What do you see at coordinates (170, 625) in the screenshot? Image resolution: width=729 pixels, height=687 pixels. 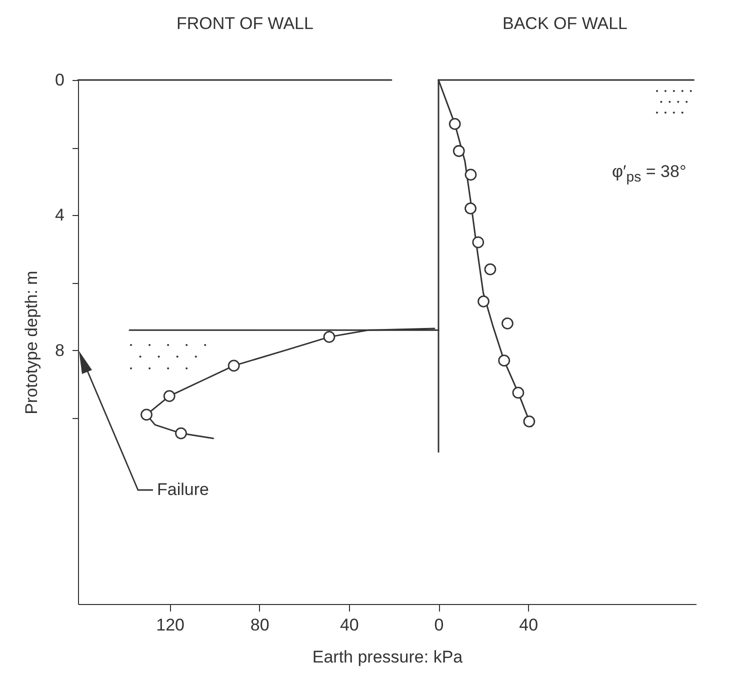 I see `x-tick-label: 120` at bounding box center [170, 625].